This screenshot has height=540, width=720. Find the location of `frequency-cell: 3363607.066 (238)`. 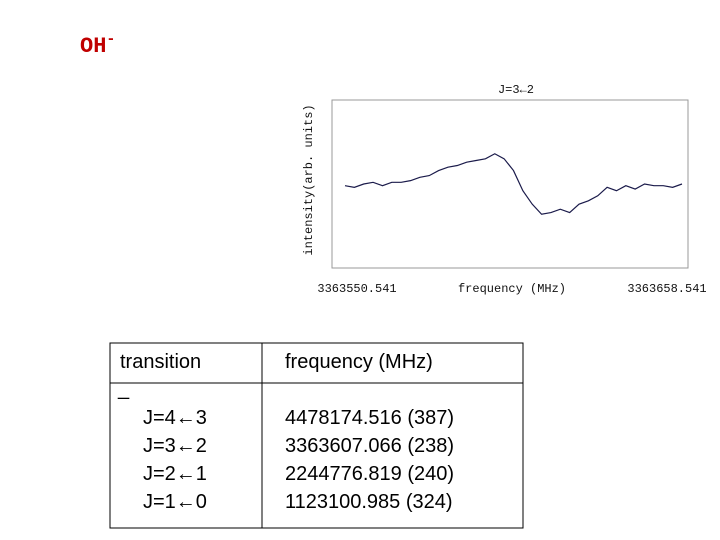

frequency-cell: 3363607.066 (238) is located at coordinates (369, 446).